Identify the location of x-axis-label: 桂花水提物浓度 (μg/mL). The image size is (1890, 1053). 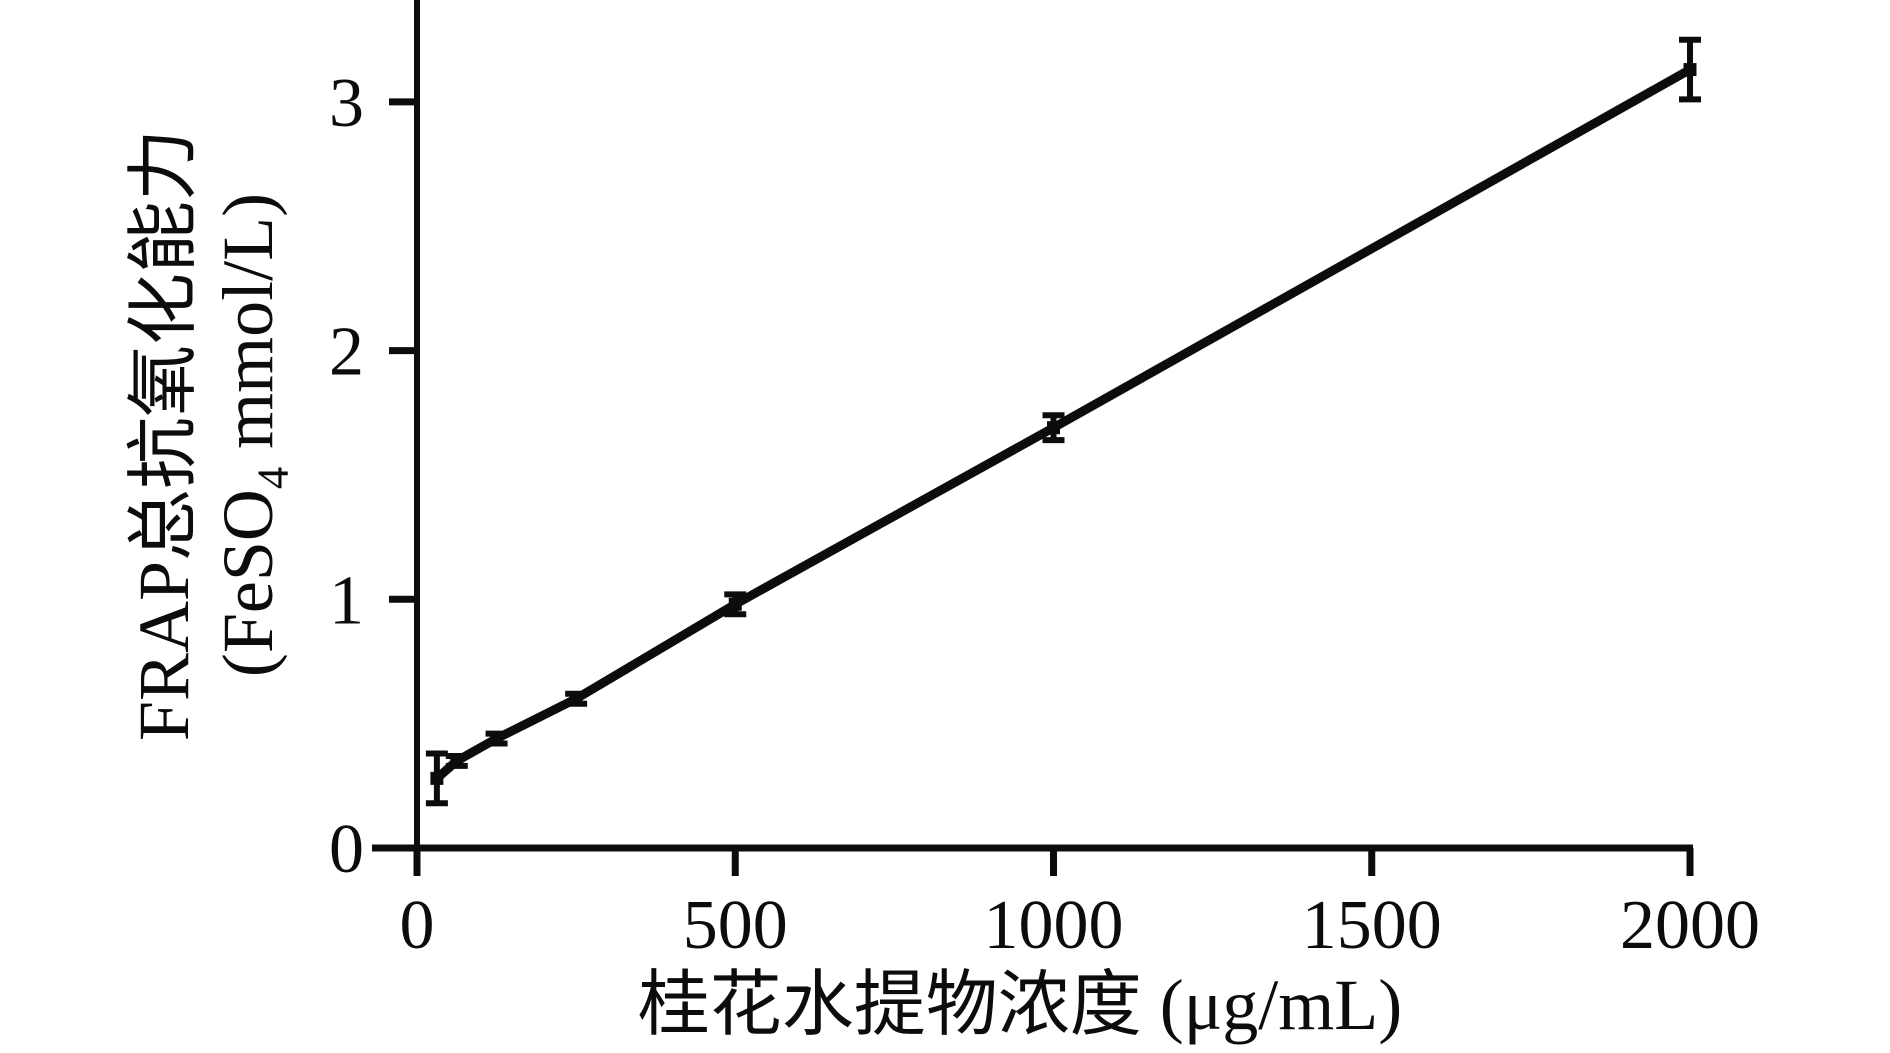
(1020, 1005).